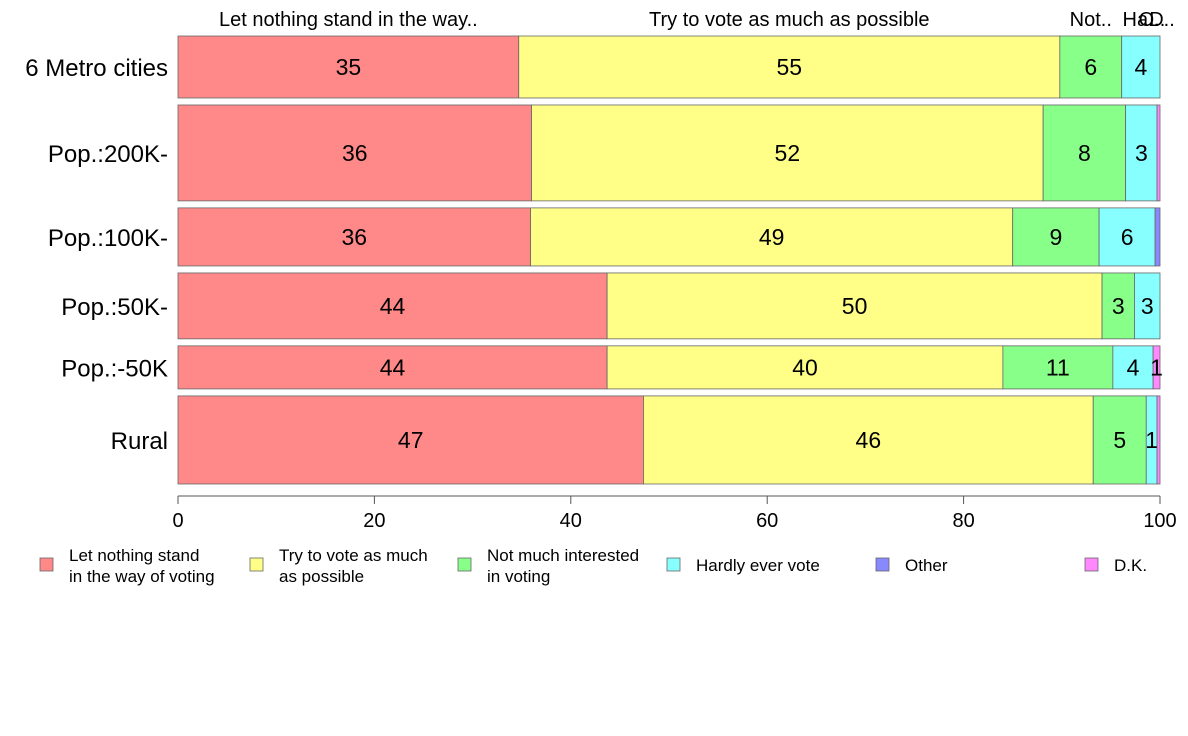  I want to click on legend-label-line: in voting, so click(518, 576).